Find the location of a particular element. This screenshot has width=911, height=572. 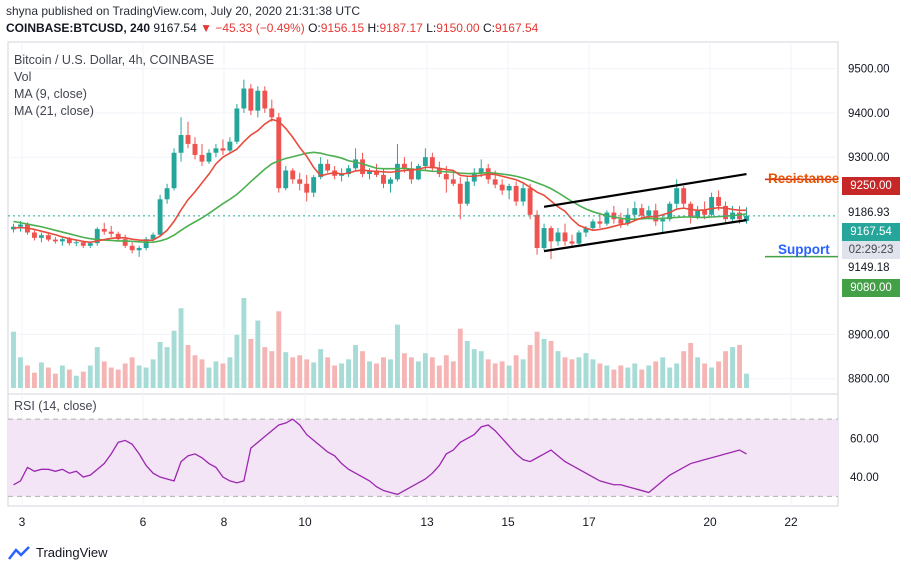

trend-channel is located at coordinates (423, 215).